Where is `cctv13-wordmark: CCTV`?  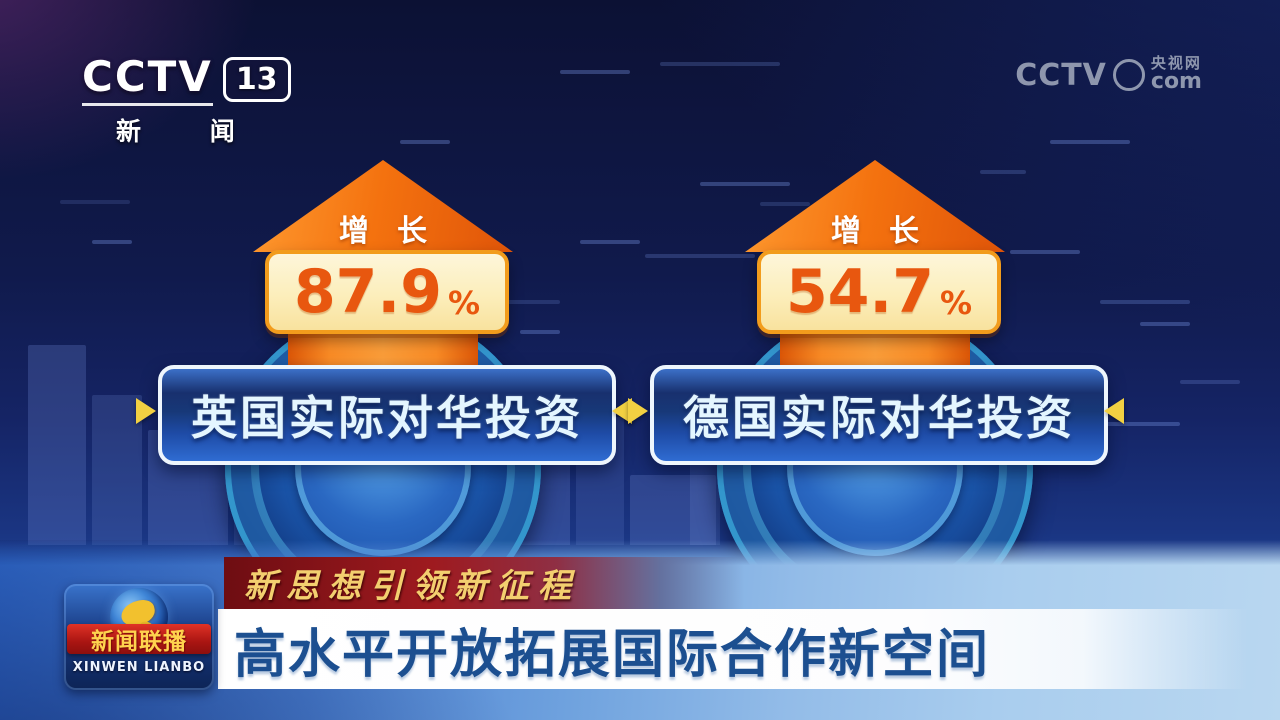
cctv13-wordmark: CCTV is located at coordinates (147, 79).